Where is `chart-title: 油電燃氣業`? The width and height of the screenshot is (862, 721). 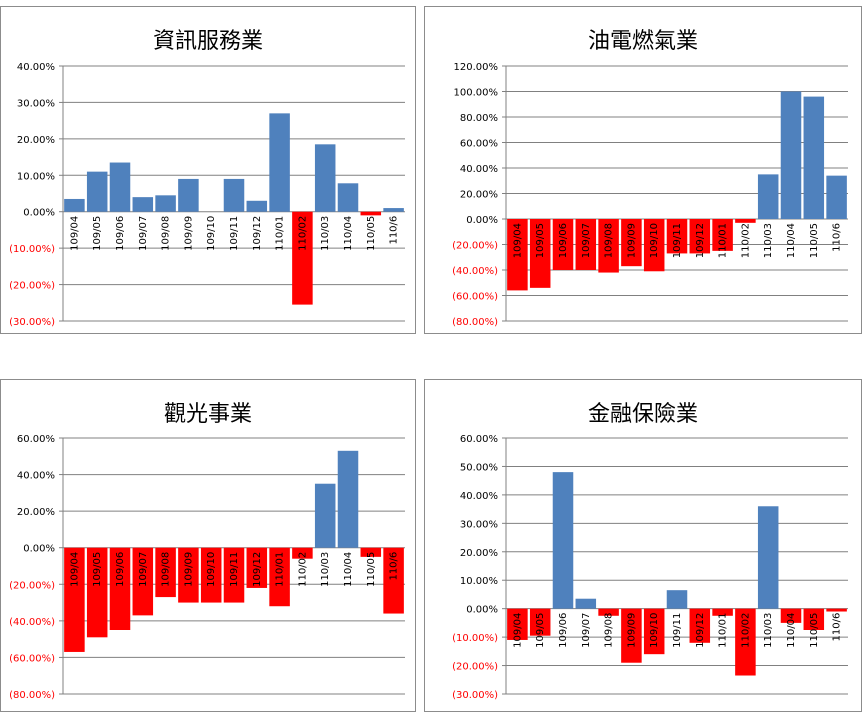
chart-title: 油電燃氣業 is located at coordinates (642, 41).